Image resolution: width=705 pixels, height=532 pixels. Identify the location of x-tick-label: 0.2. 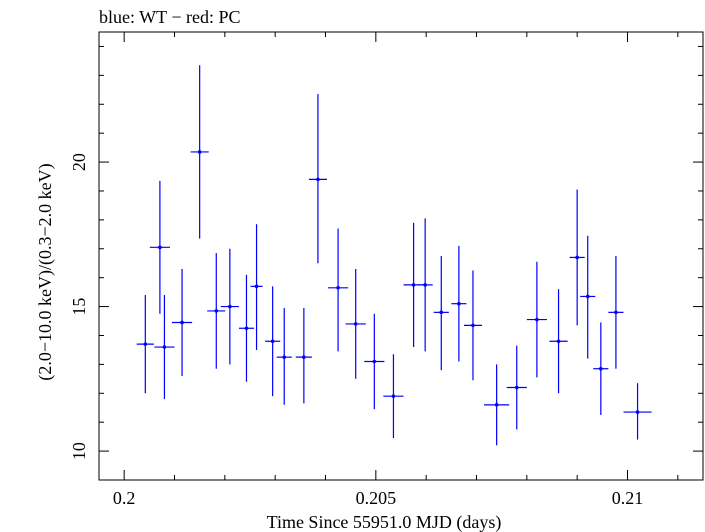
(124, 498).